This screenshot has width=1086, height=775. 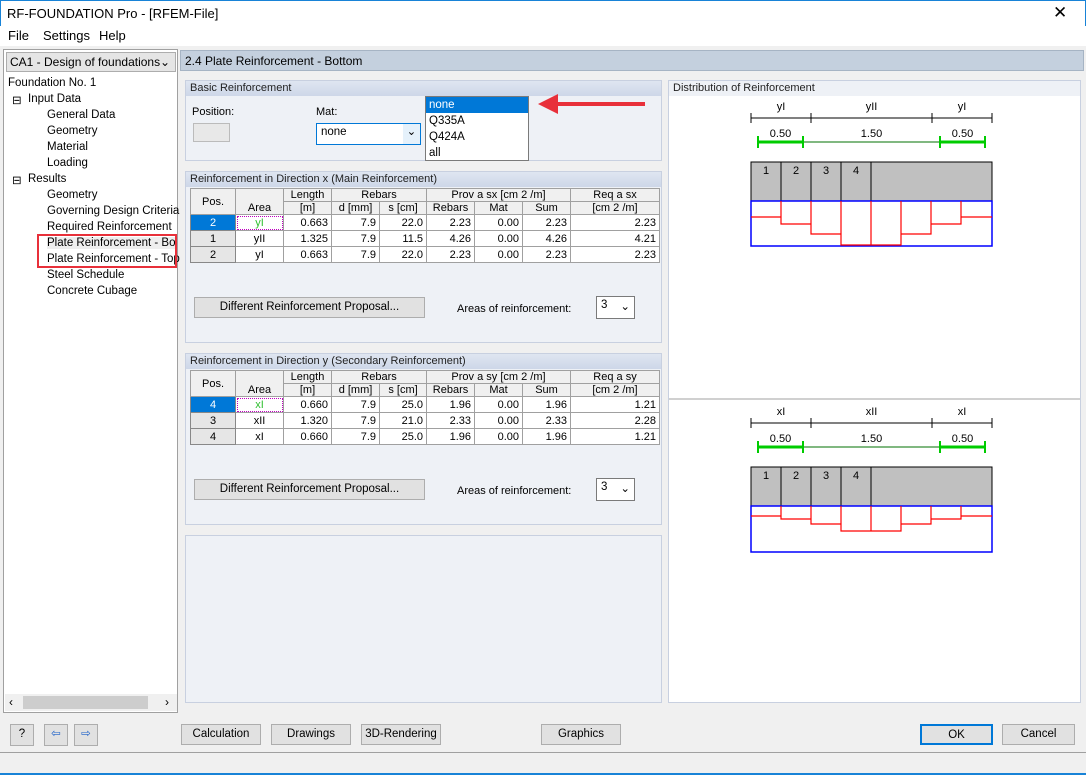 What do you see at coordinates (221, 734) in the screenshot?
I see `calculation-button: Calculation` at bounding box center [221, 734].